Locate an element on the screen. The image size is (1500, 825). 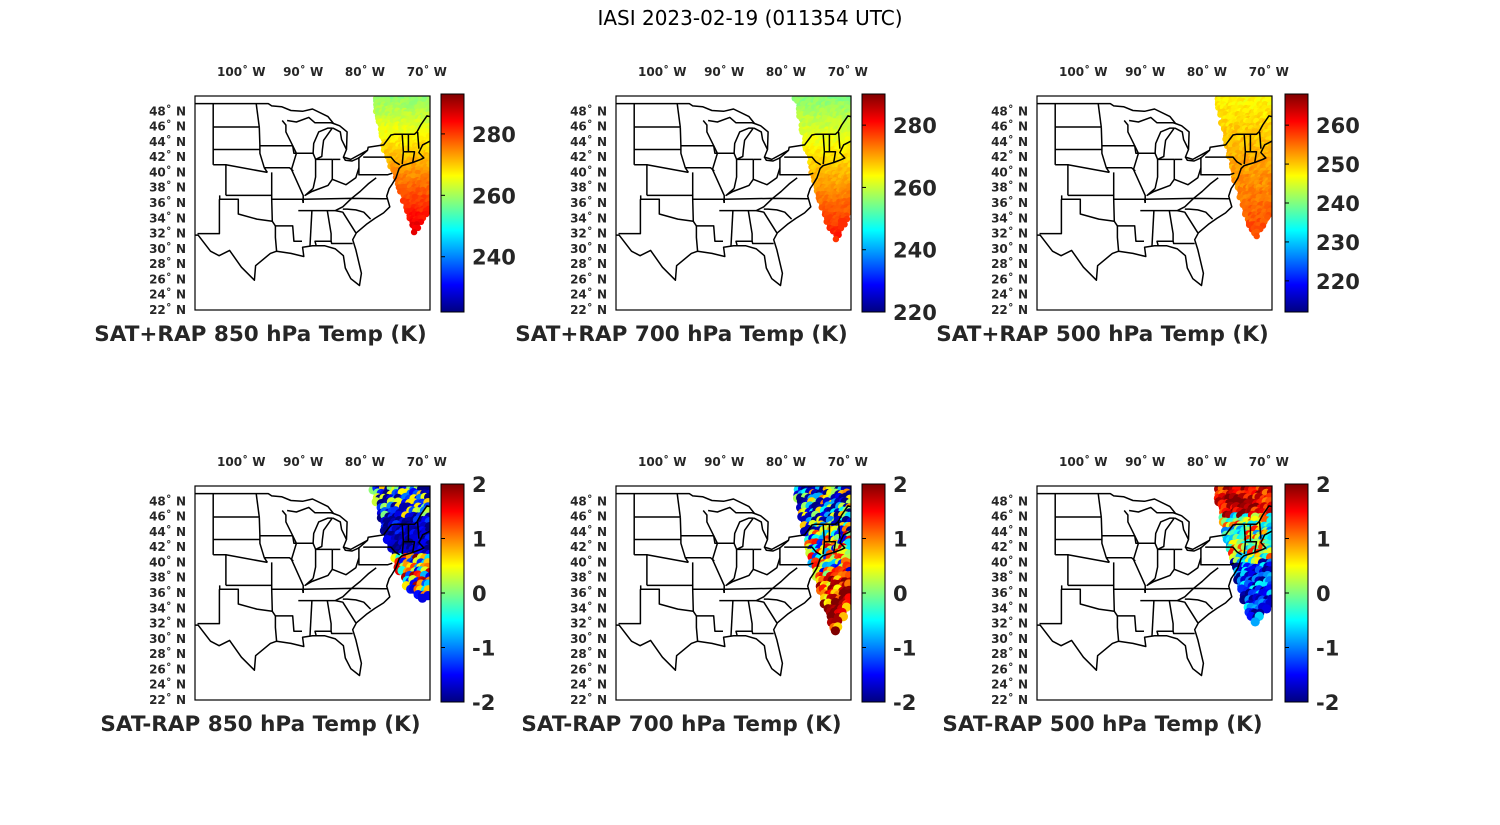
colorbar-tick-label: 240 is located at coordinates (1338, 204).